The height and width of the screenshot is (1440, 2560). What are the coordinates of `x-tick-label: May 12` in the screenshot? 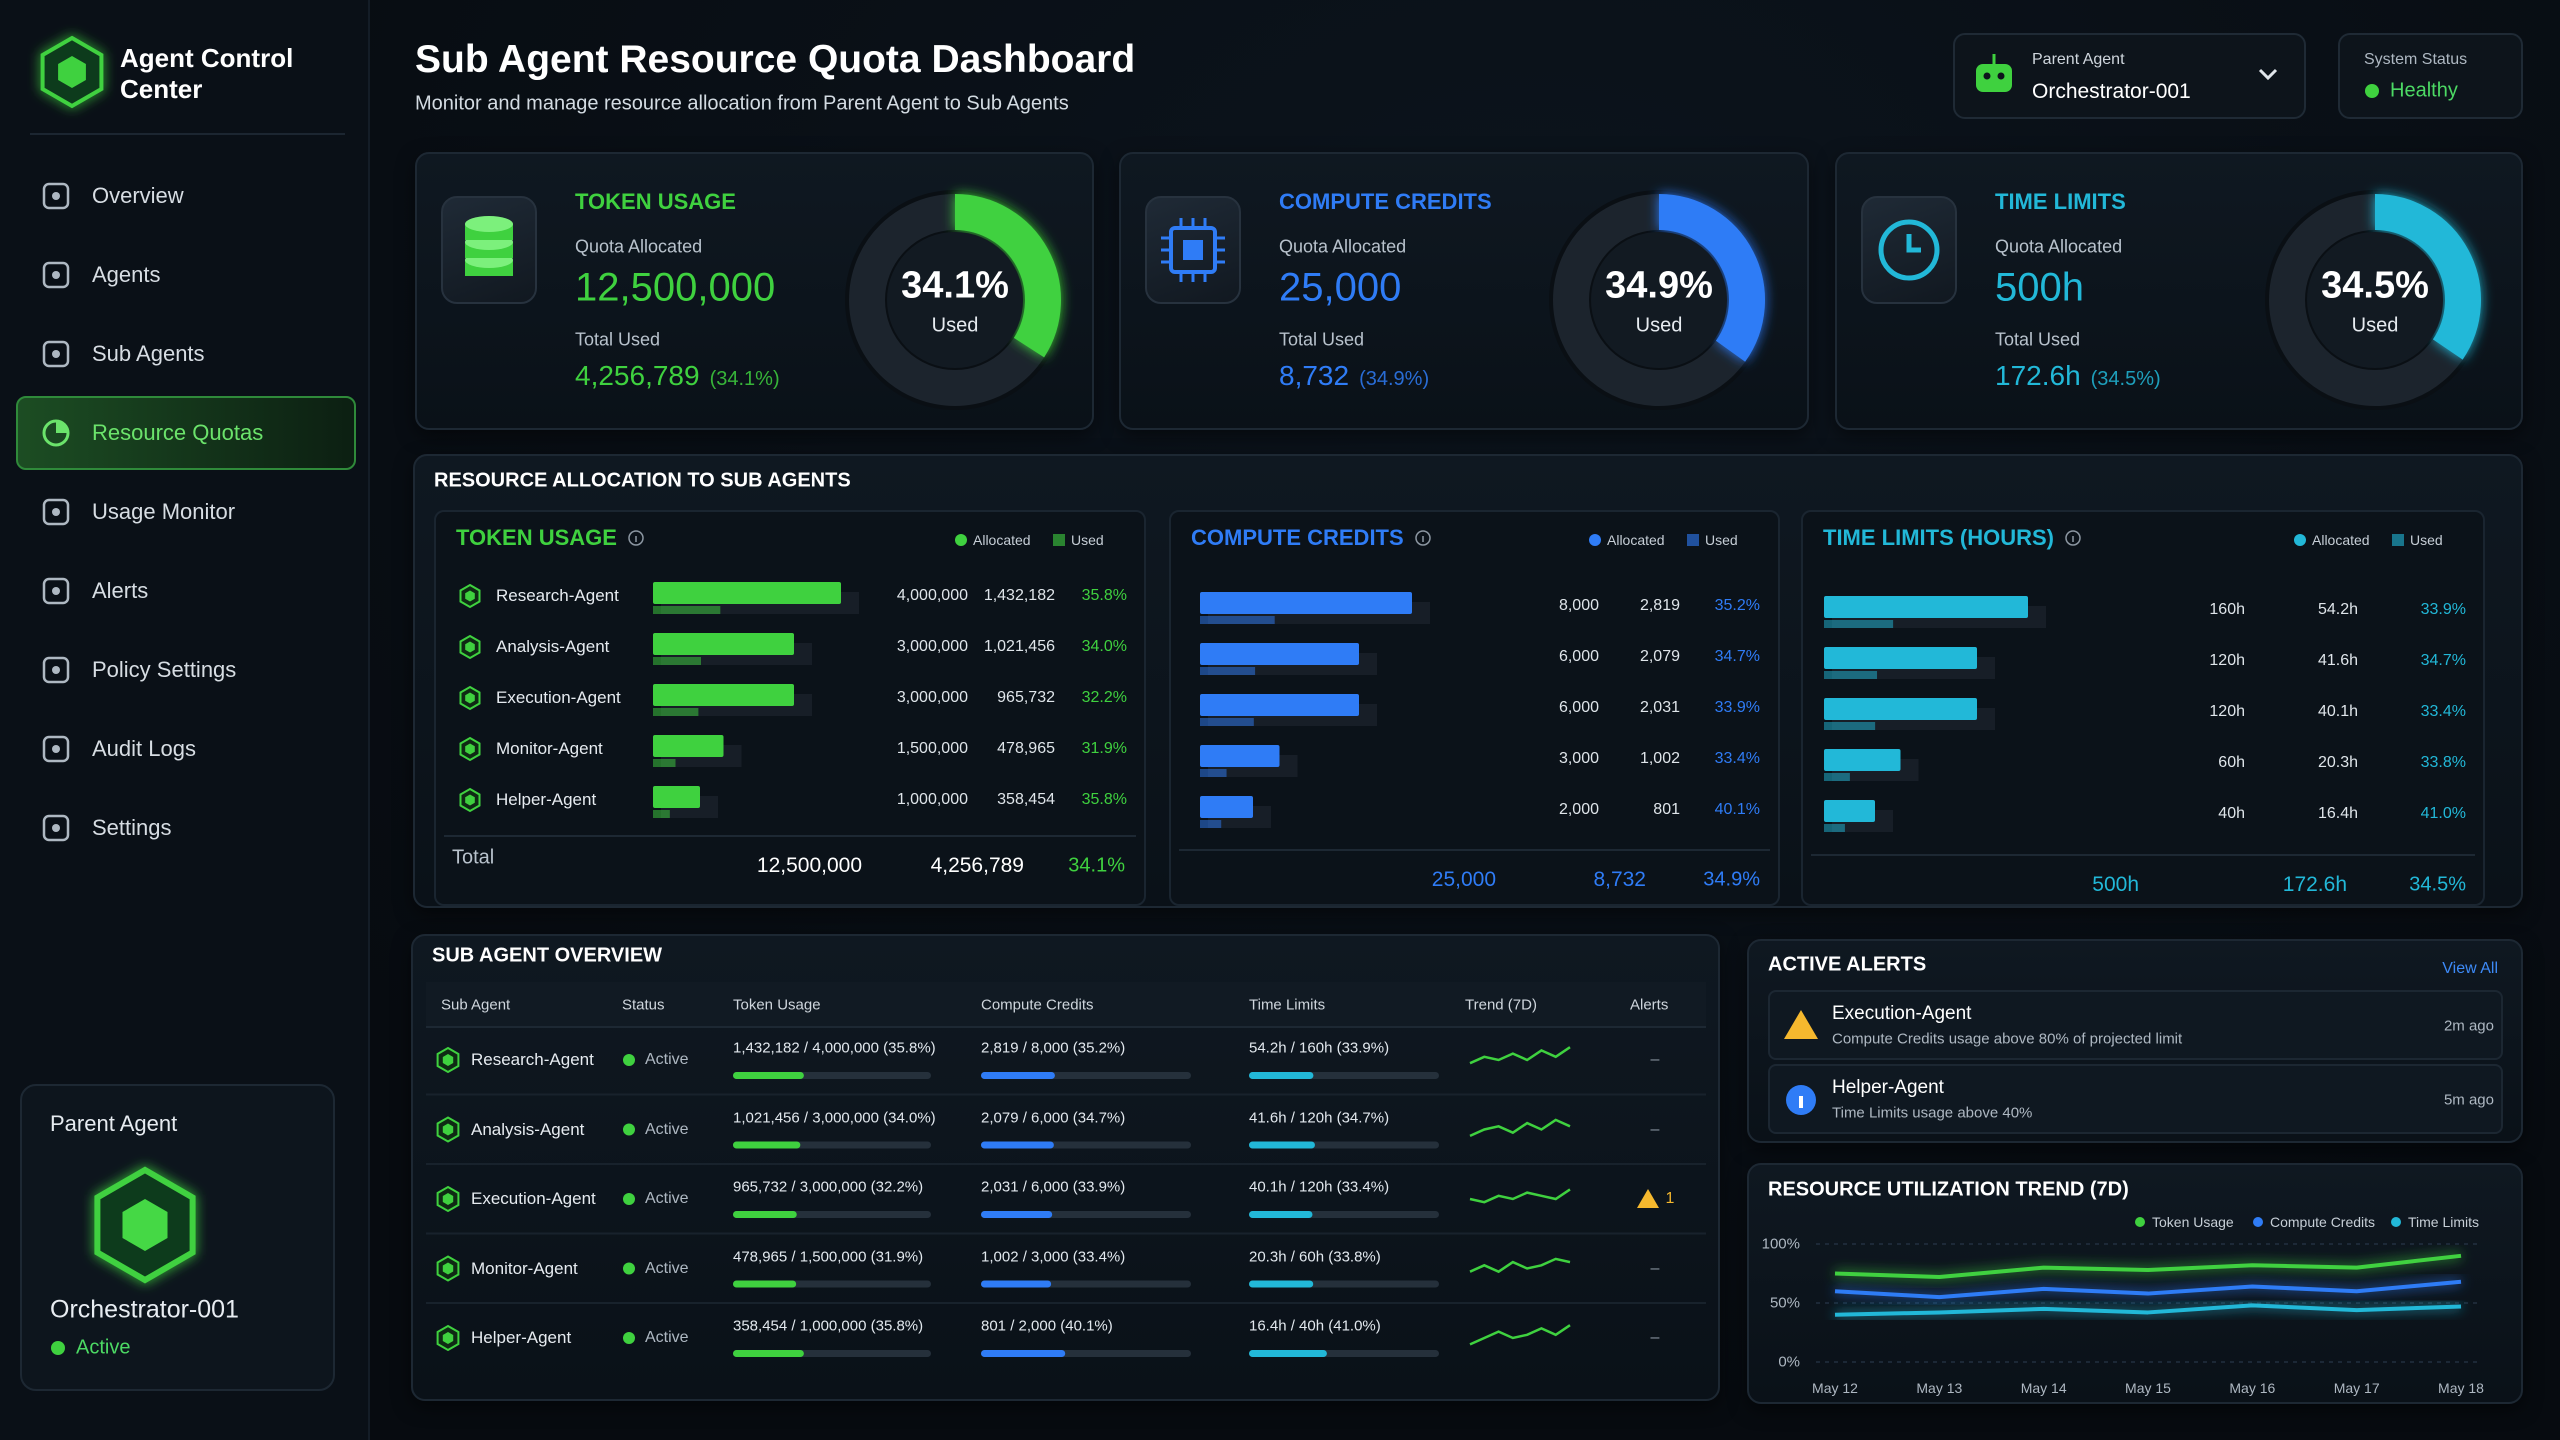 It's located at (1835, 1388).